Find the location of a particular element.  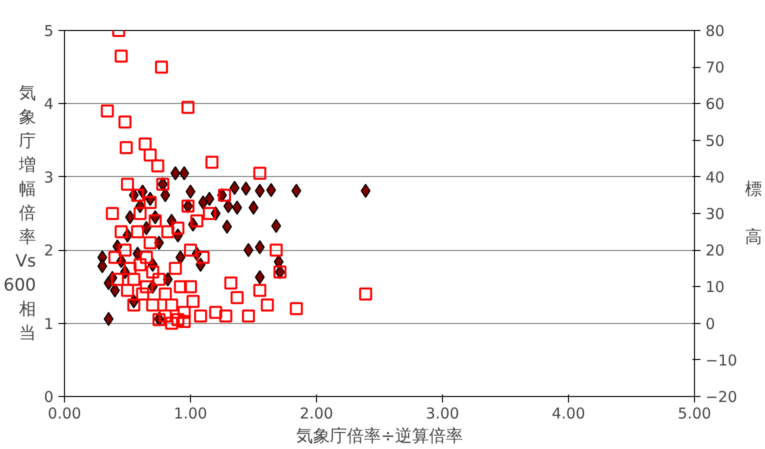

x-tick-label: 2.00 is located at coordinates (317, 413).